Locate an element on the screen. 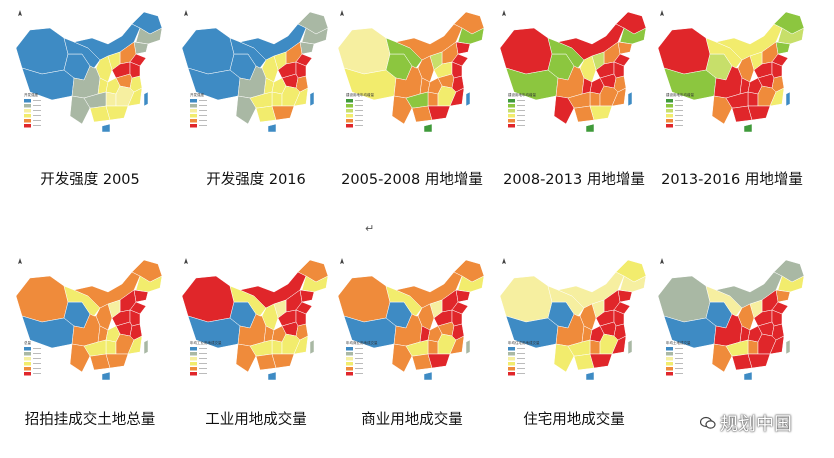 Image resolution: width=834 pixels, height=458 pixels. legend-title: 开发强度 is located at coordinates (31, 94).